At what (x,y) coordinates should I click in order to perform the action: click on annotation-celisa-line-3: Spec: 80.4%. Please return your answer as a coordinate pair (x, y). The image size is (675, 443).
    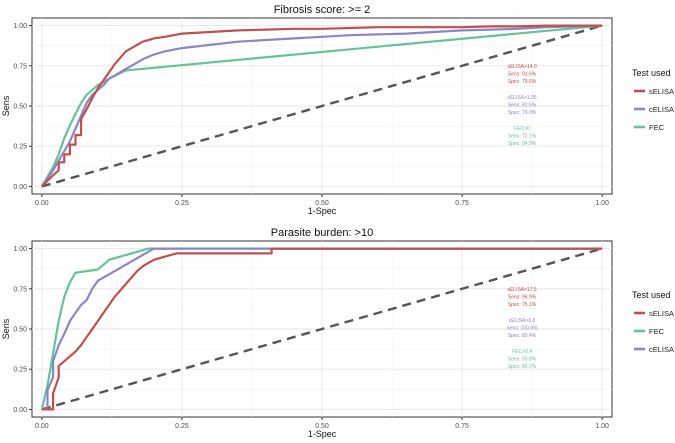
    Looking at the image, I should click on (522, 336).